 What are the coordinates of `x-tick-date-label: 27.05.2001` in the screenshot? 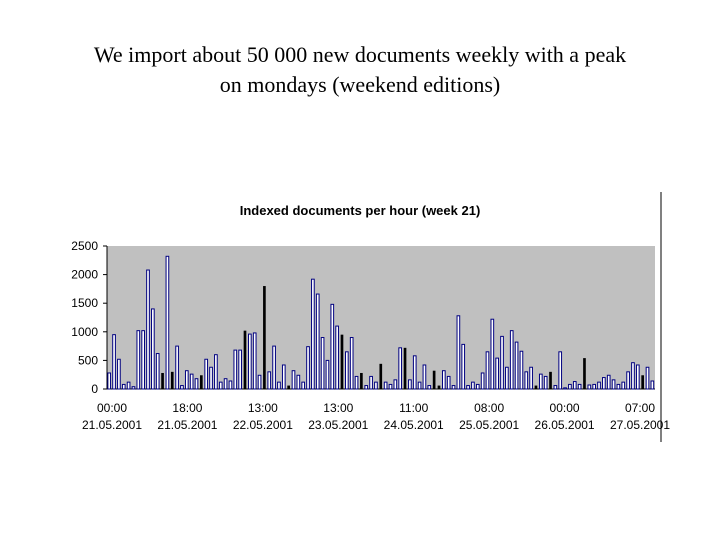 It's located at (640, 425).